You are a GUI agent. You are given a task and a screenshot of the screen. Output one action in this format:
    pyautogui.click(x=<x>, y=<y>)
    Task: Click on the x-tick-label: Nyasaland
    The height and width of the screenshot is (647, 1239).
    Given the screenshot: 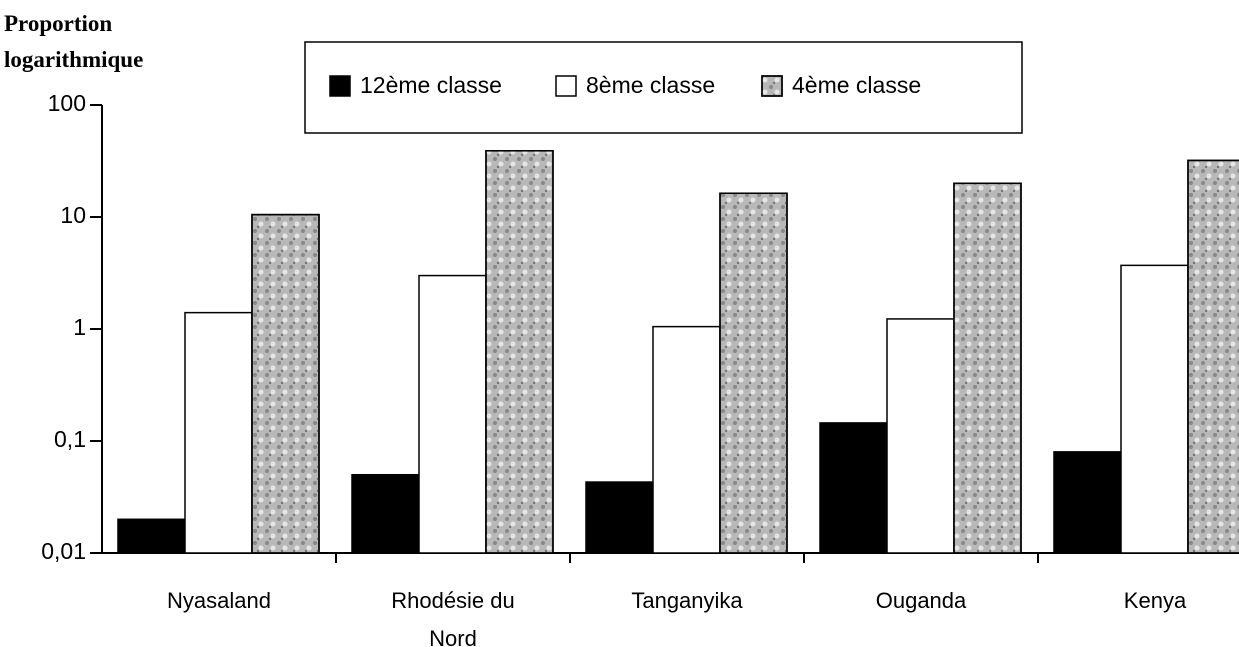 What is the action you would take?
    pyautogui.click(x=219, y=600)
    